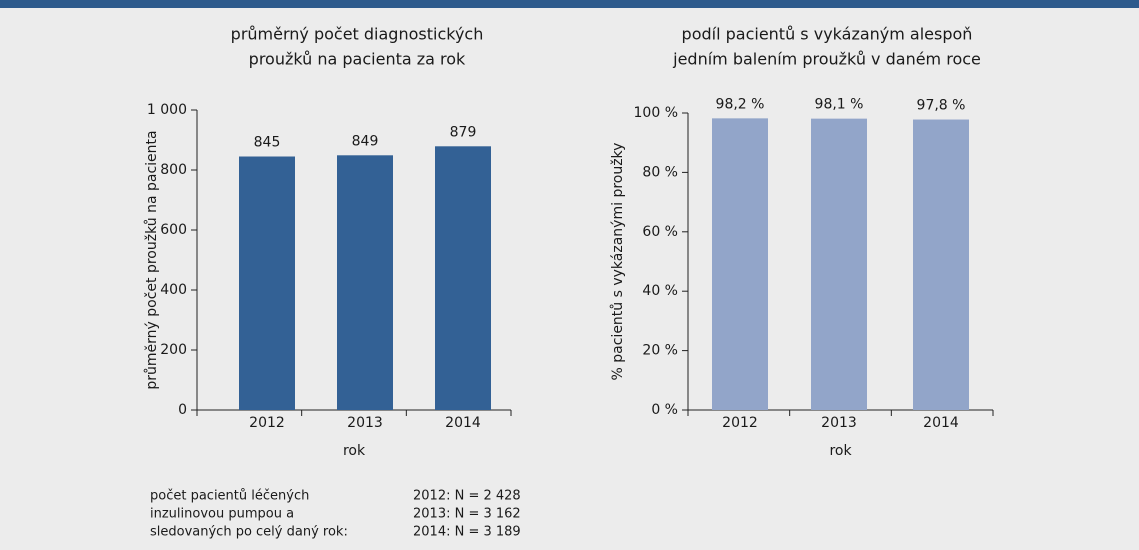 The image size is (1139, 550). I want to click on y-axis-label: % pacientů s vykázanými proužky, so click(618, 262).